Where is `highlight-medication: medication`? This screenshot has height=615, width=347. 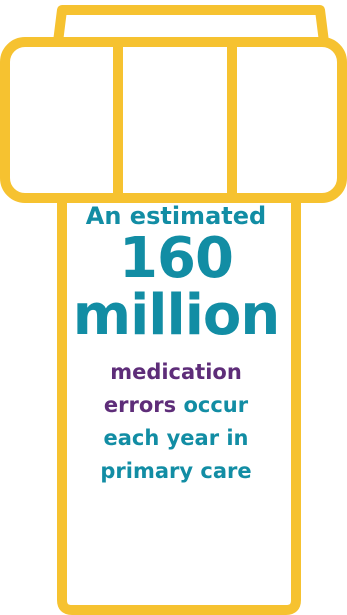 highlight-medication: medication is located at coordinates (176, 372).